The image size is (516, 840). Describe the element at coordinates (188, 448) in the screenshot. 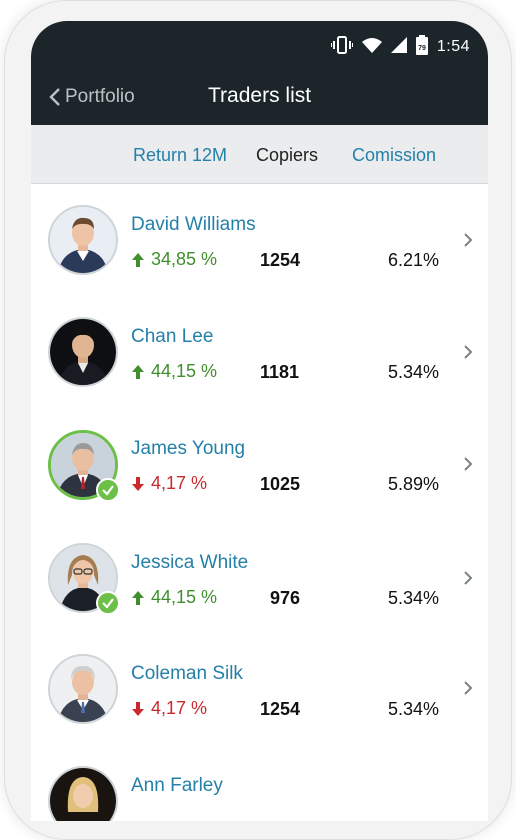

I see `trader-name: James Young` at that location.